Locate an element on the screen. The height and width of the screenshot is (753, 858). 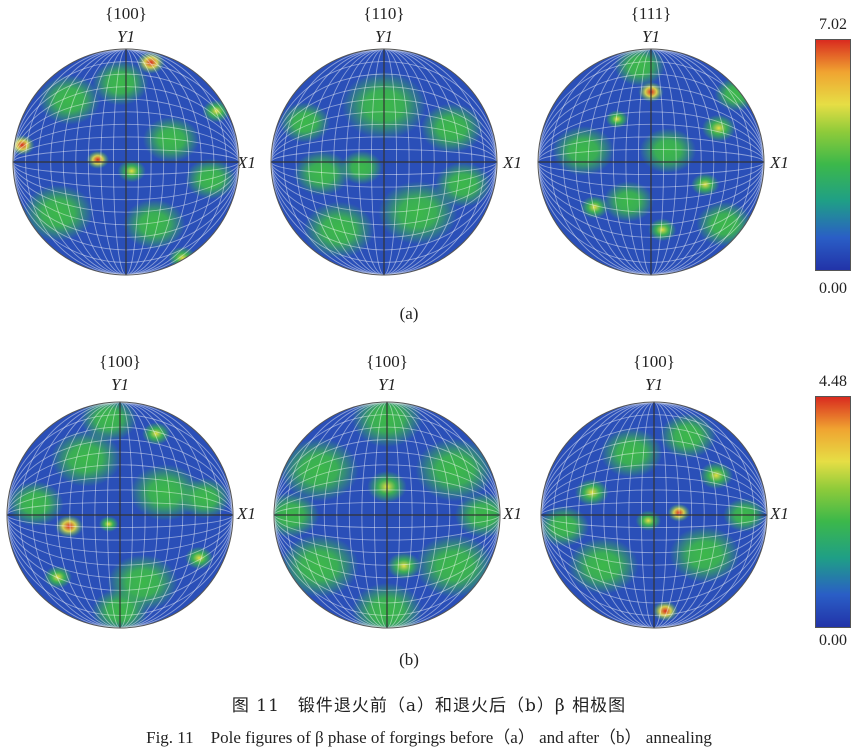
colorbar-max-b: 4.48 is located at coordinates (833, 381).